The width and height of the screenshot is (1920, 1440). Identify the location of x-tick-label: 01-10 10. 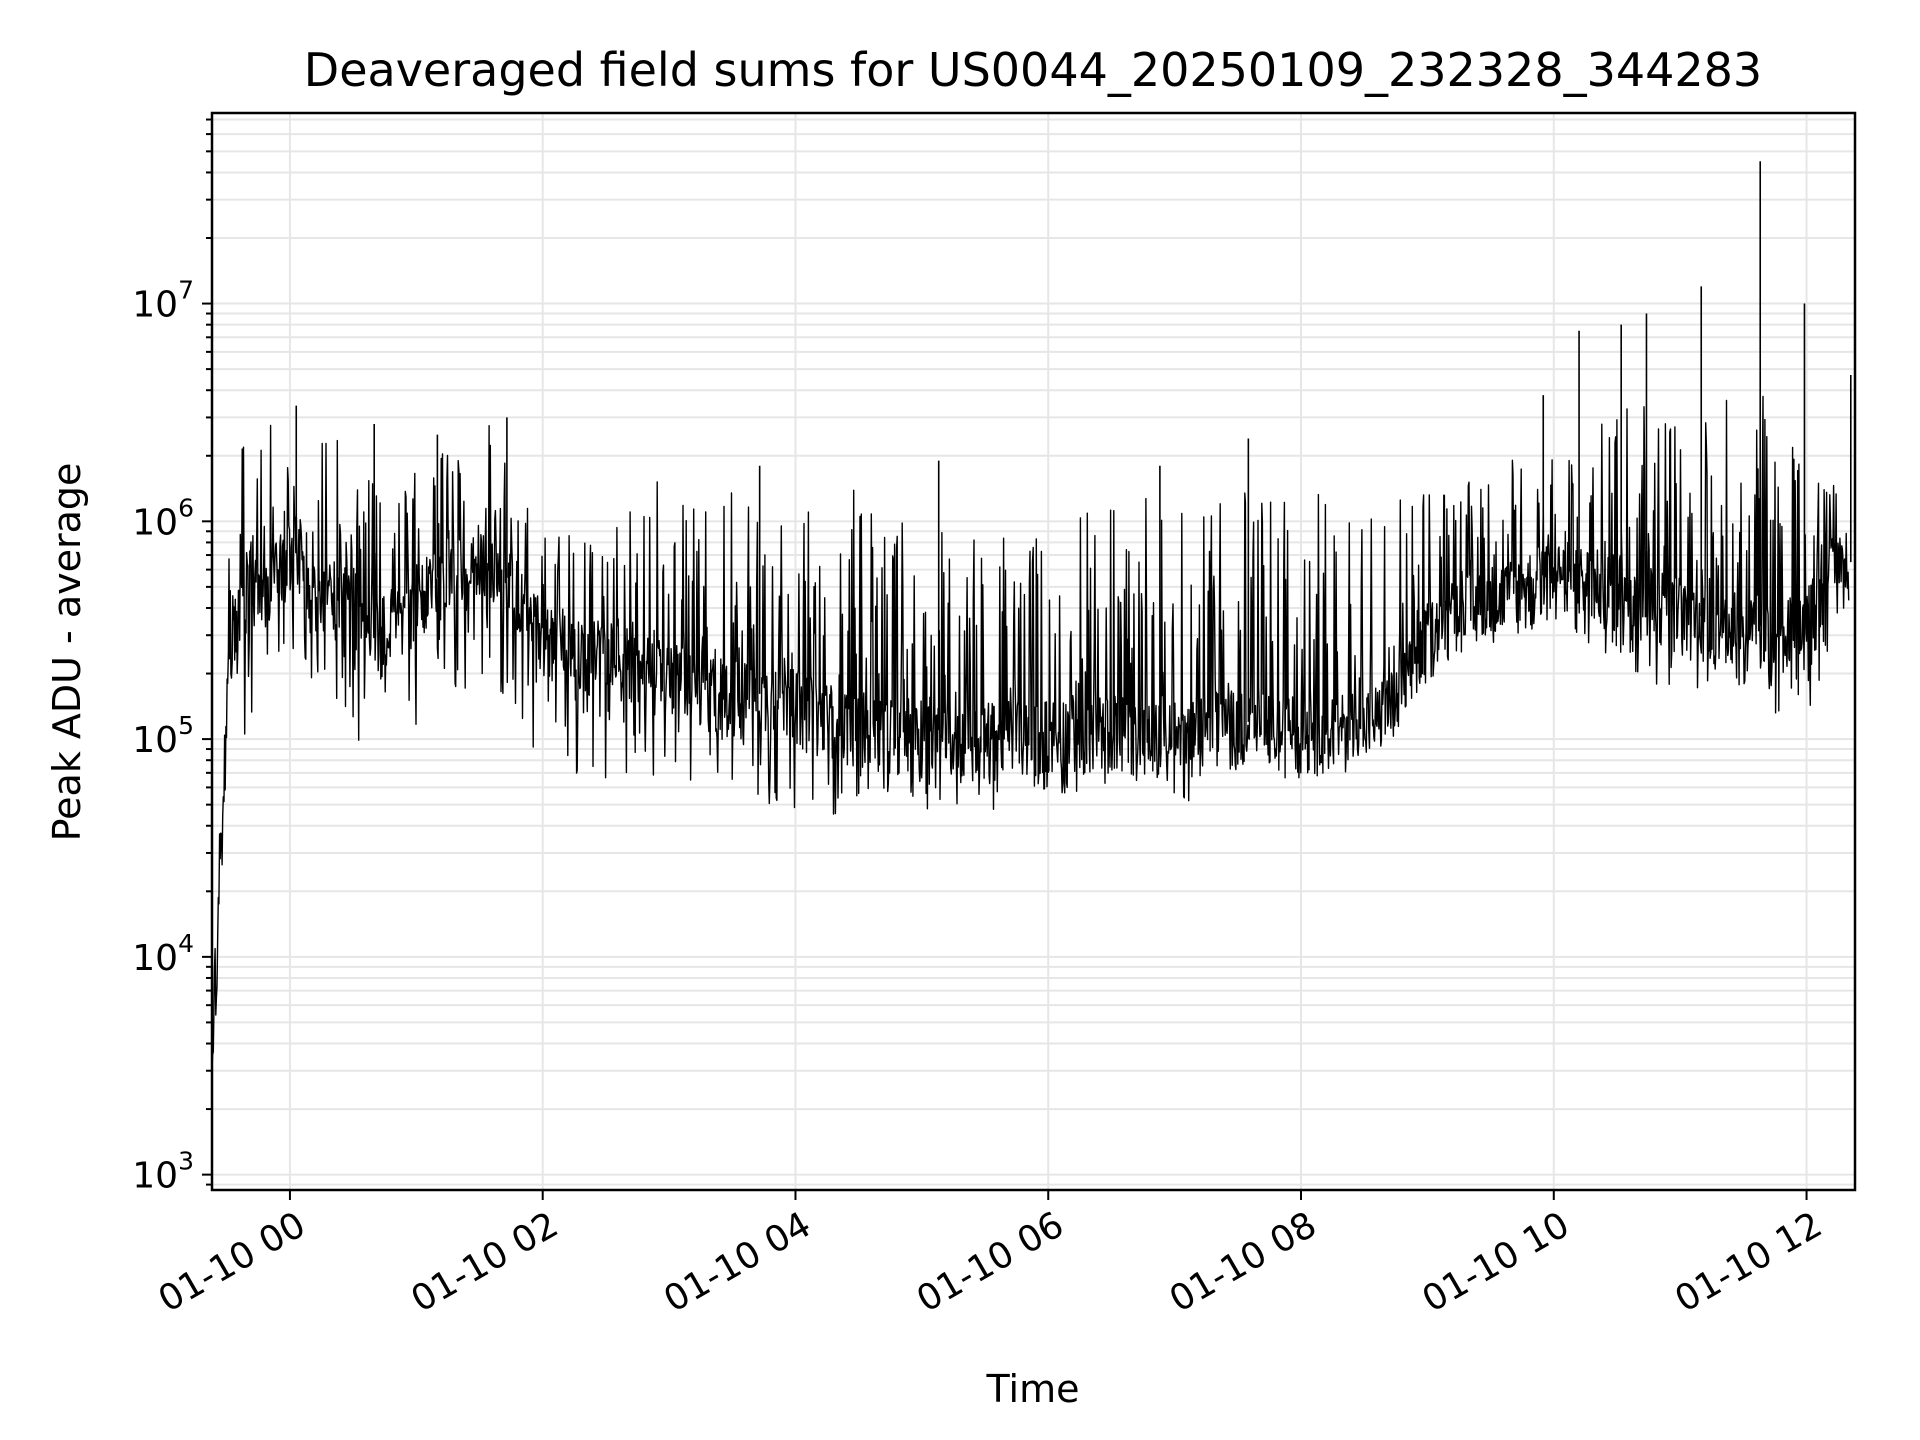
(1496, 1262).